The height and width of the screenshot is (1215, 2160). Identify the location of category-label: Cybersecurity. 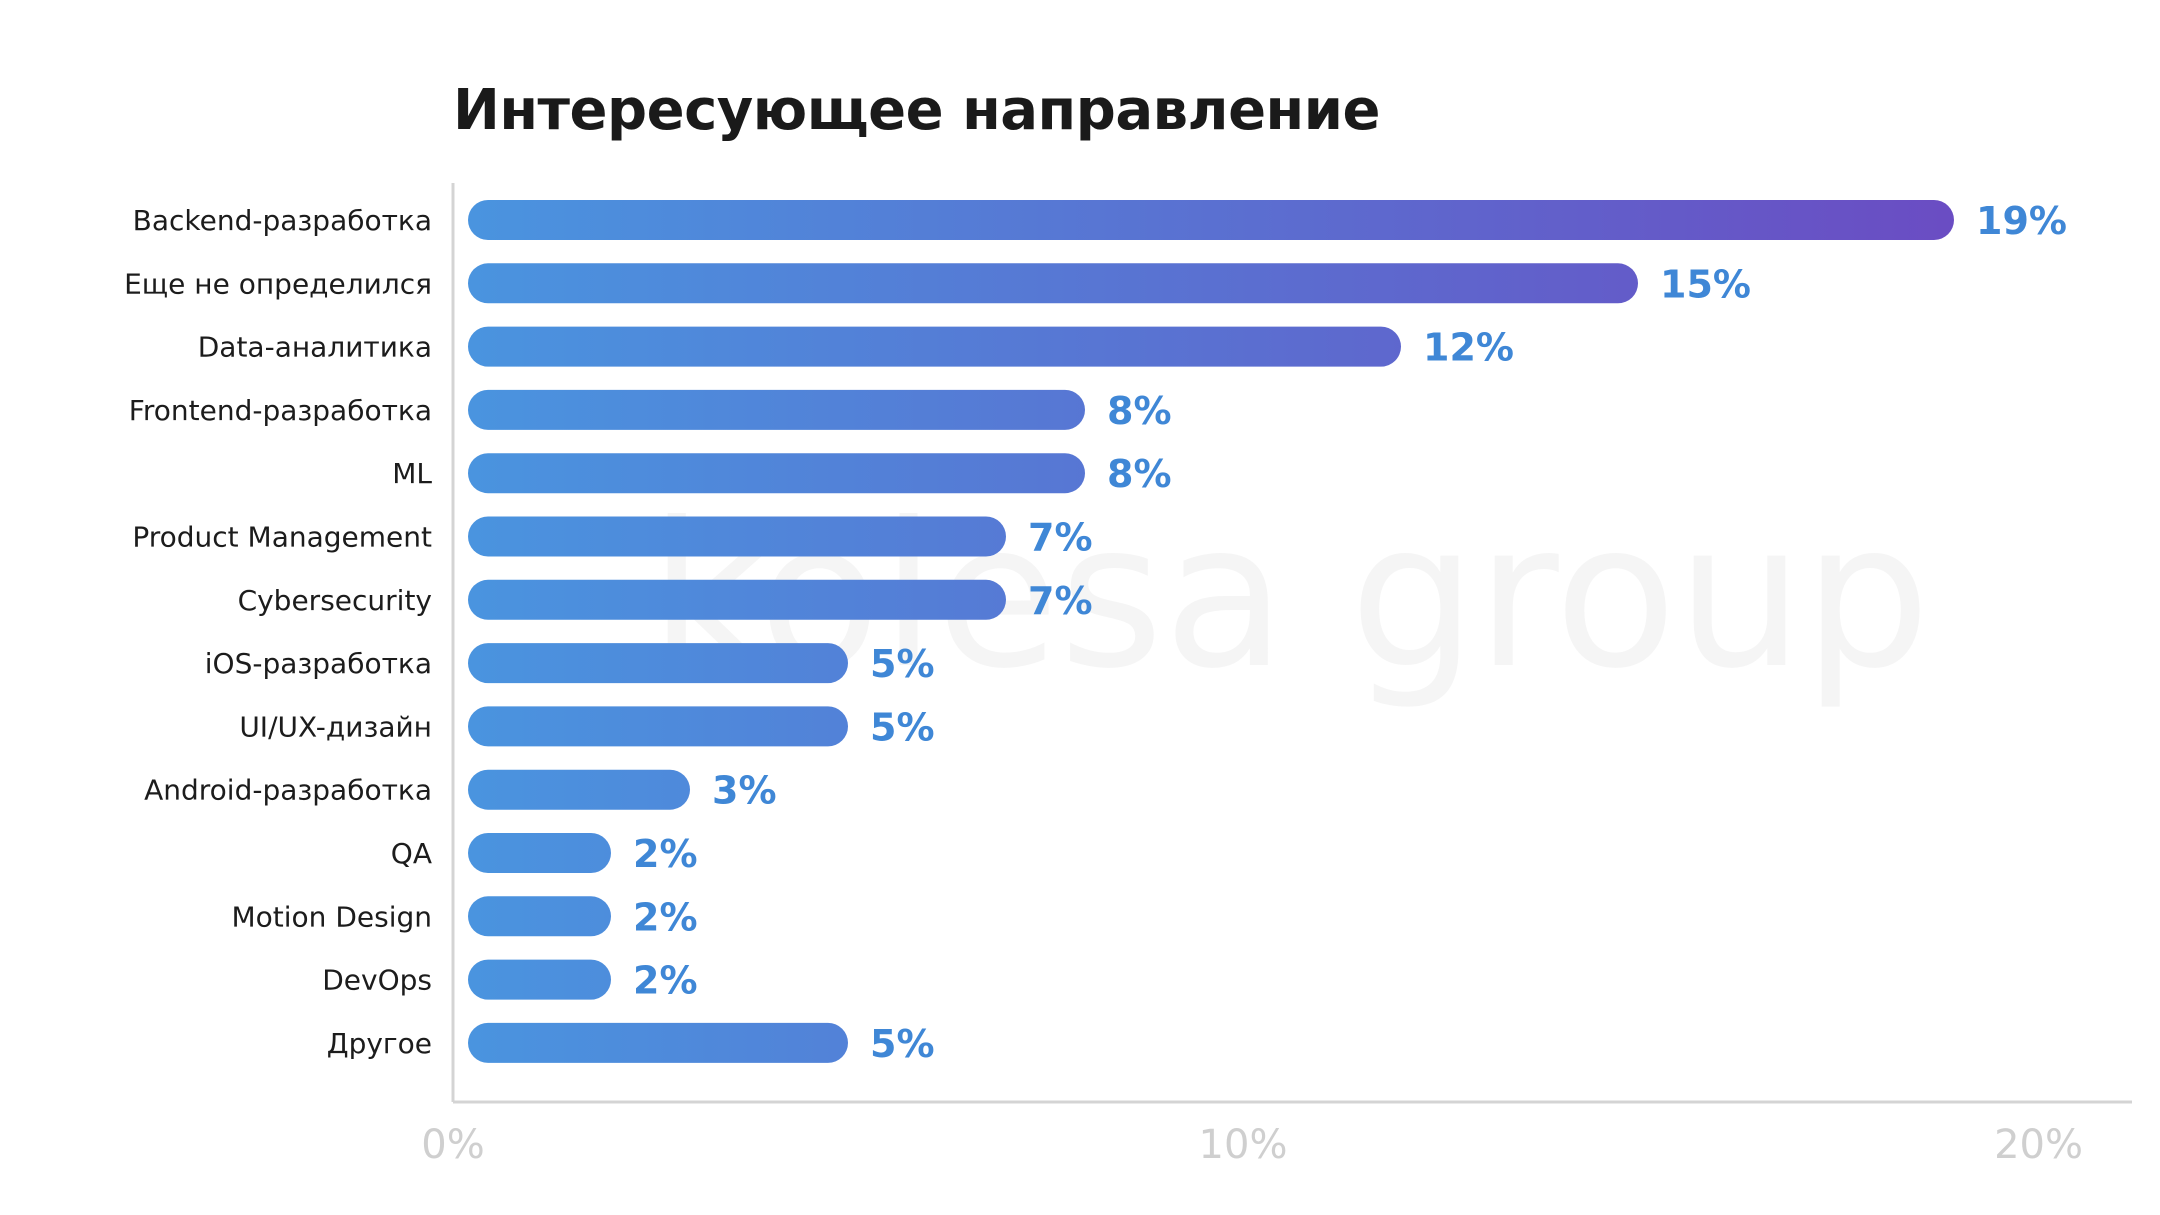
(335, 600).